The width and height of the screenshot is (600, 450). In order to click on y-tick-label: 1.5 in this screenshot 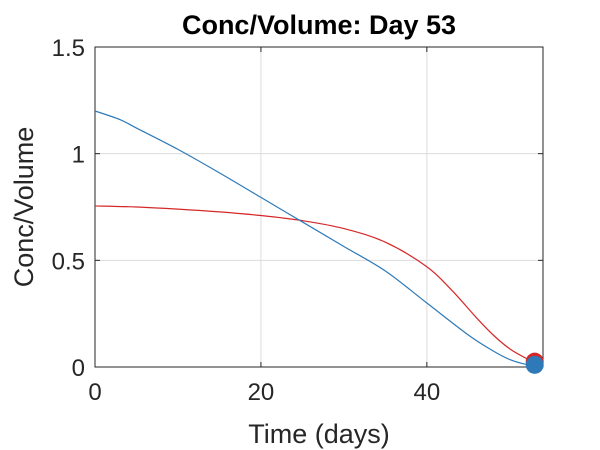, I will do `click(68, 48)`.